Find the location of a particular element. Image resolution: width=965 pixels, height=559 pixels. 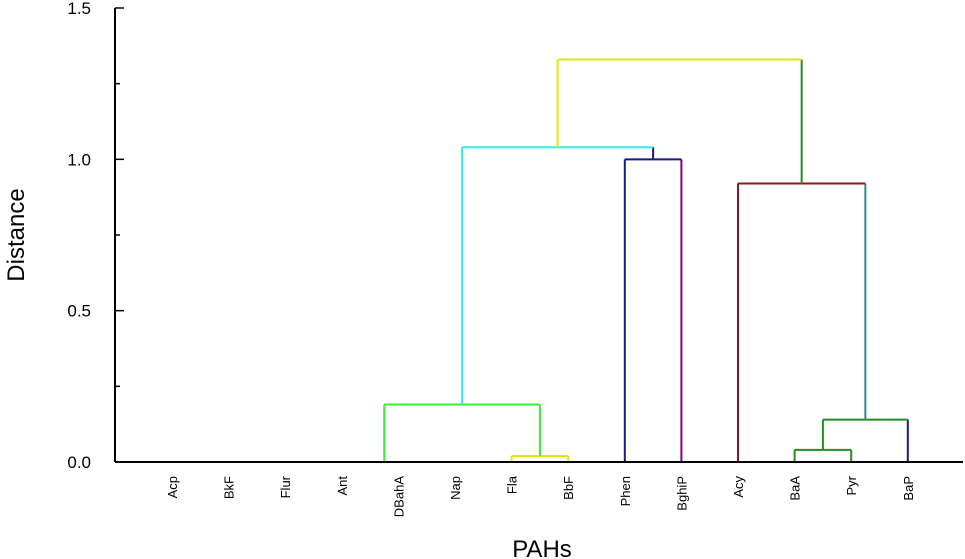

leaf-label: Ant is located at coordinates (342, 486).